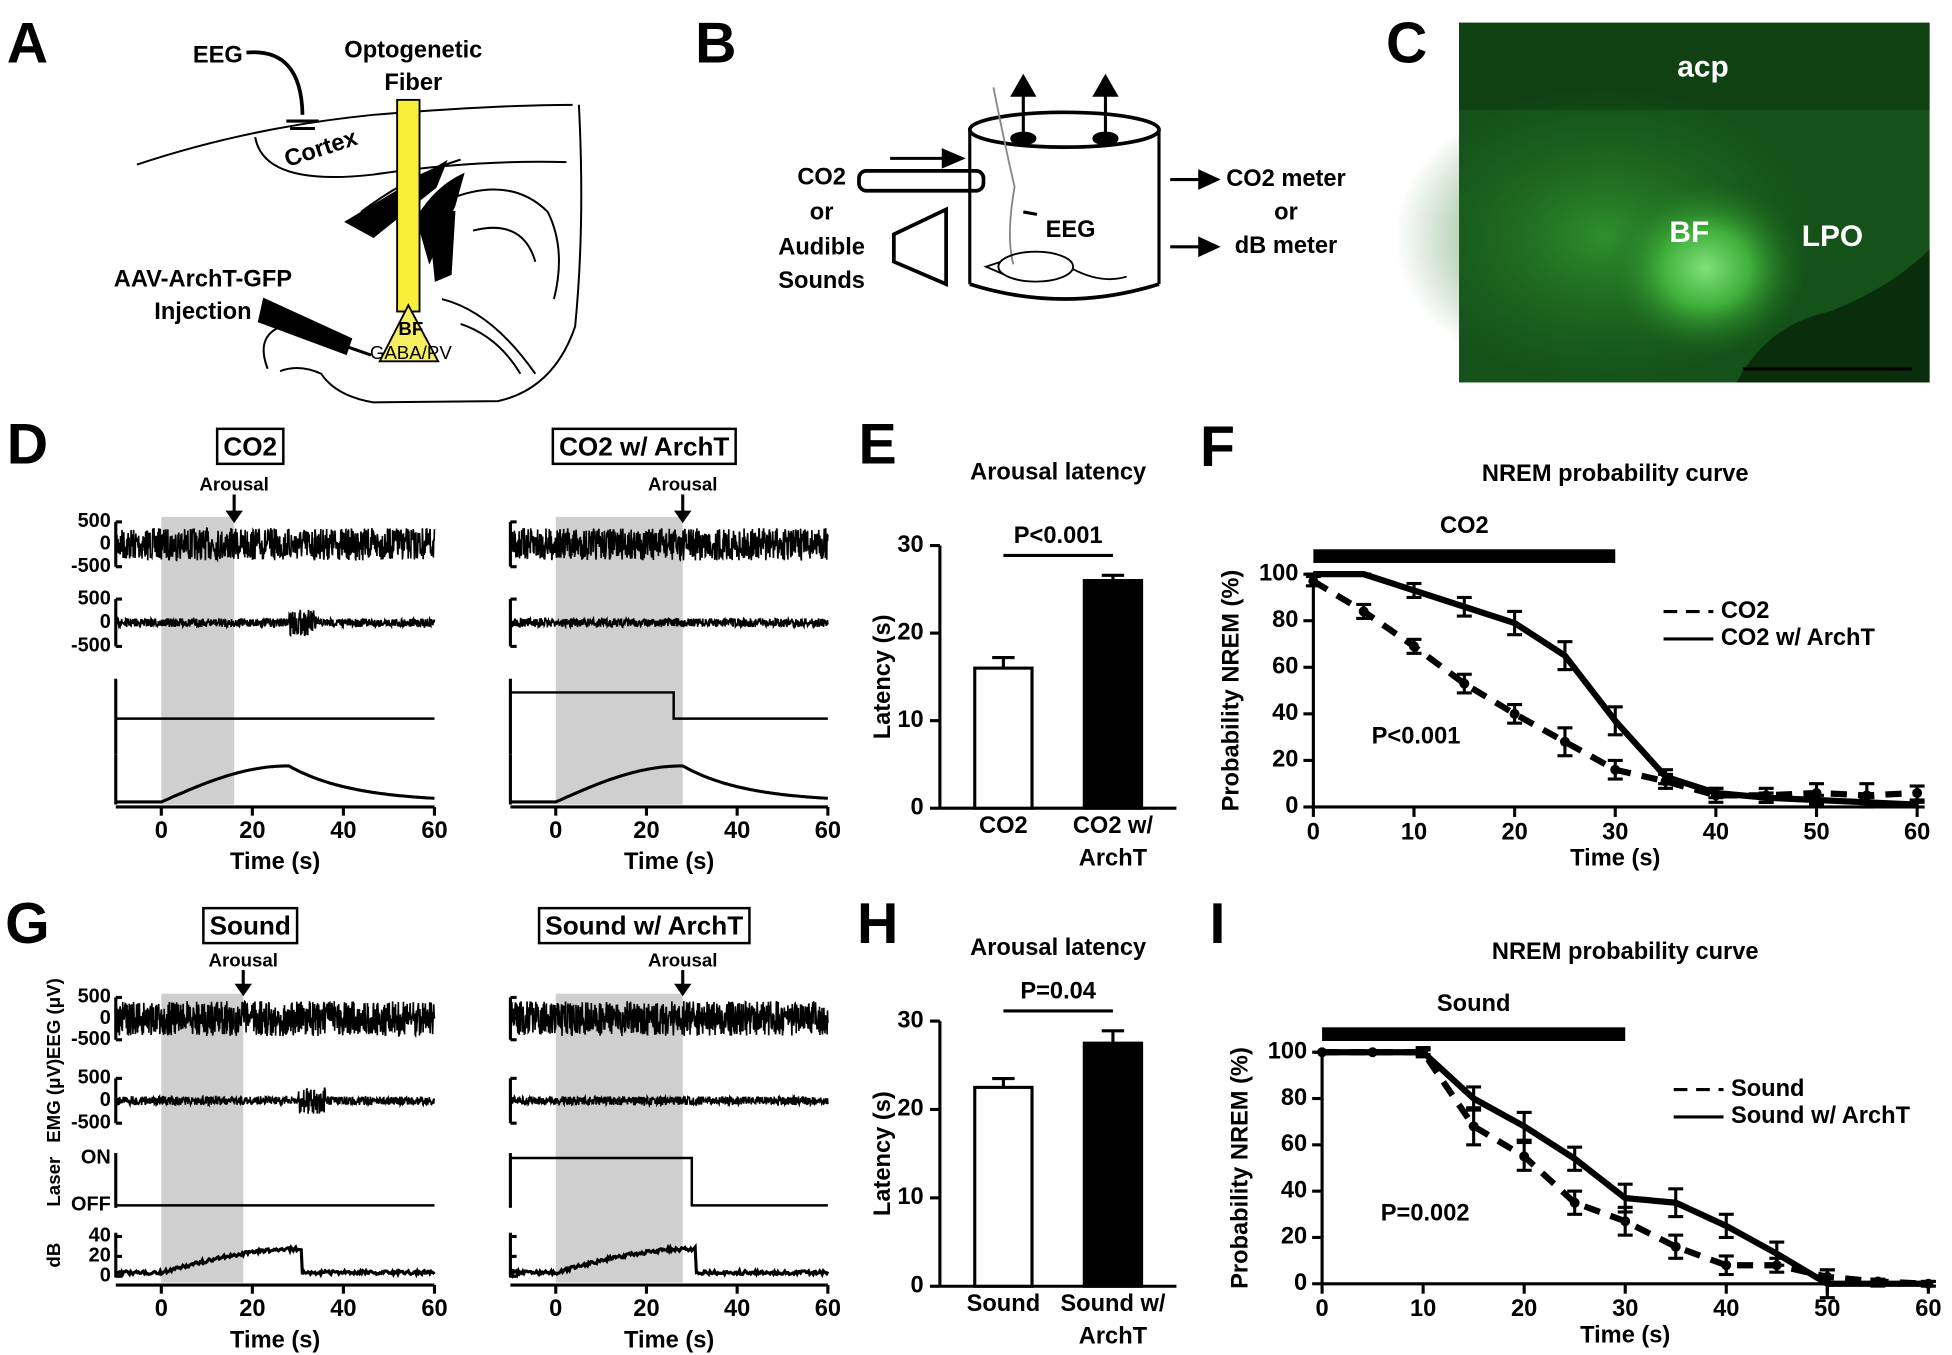  Describe the element at coordinates (250, 926) in the screenshot. I see `condition-title: Sound` at that location.